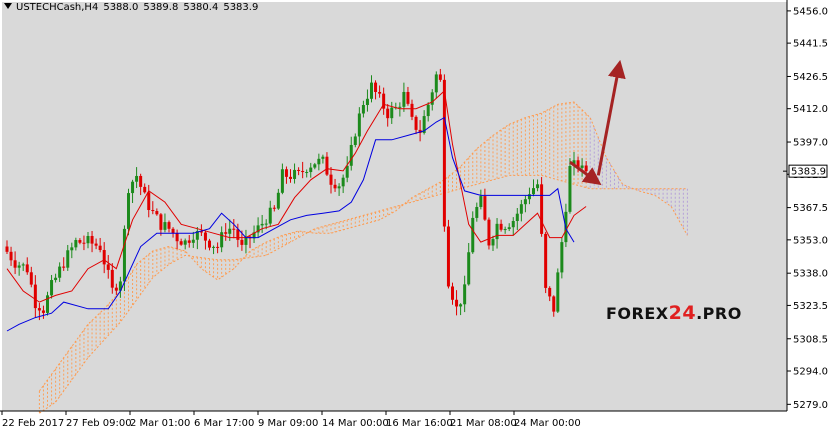  Describe the element at coordinates (160, 423) in the screenshot. I see `time-tick-label: 2 Mar 01:00` at that location.